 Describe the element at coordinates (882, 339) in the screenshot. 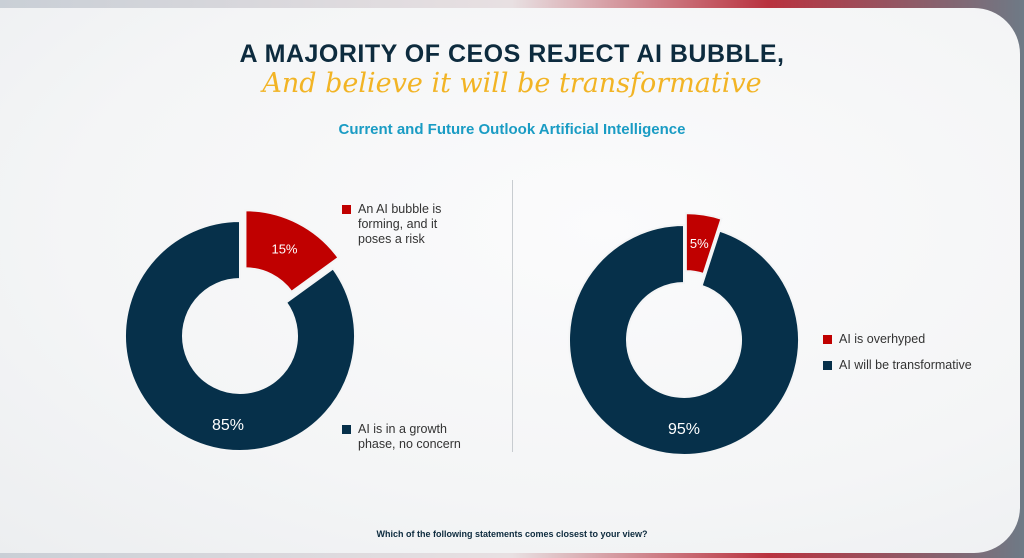

I see `legend-label: AI is overhyped` at that location.